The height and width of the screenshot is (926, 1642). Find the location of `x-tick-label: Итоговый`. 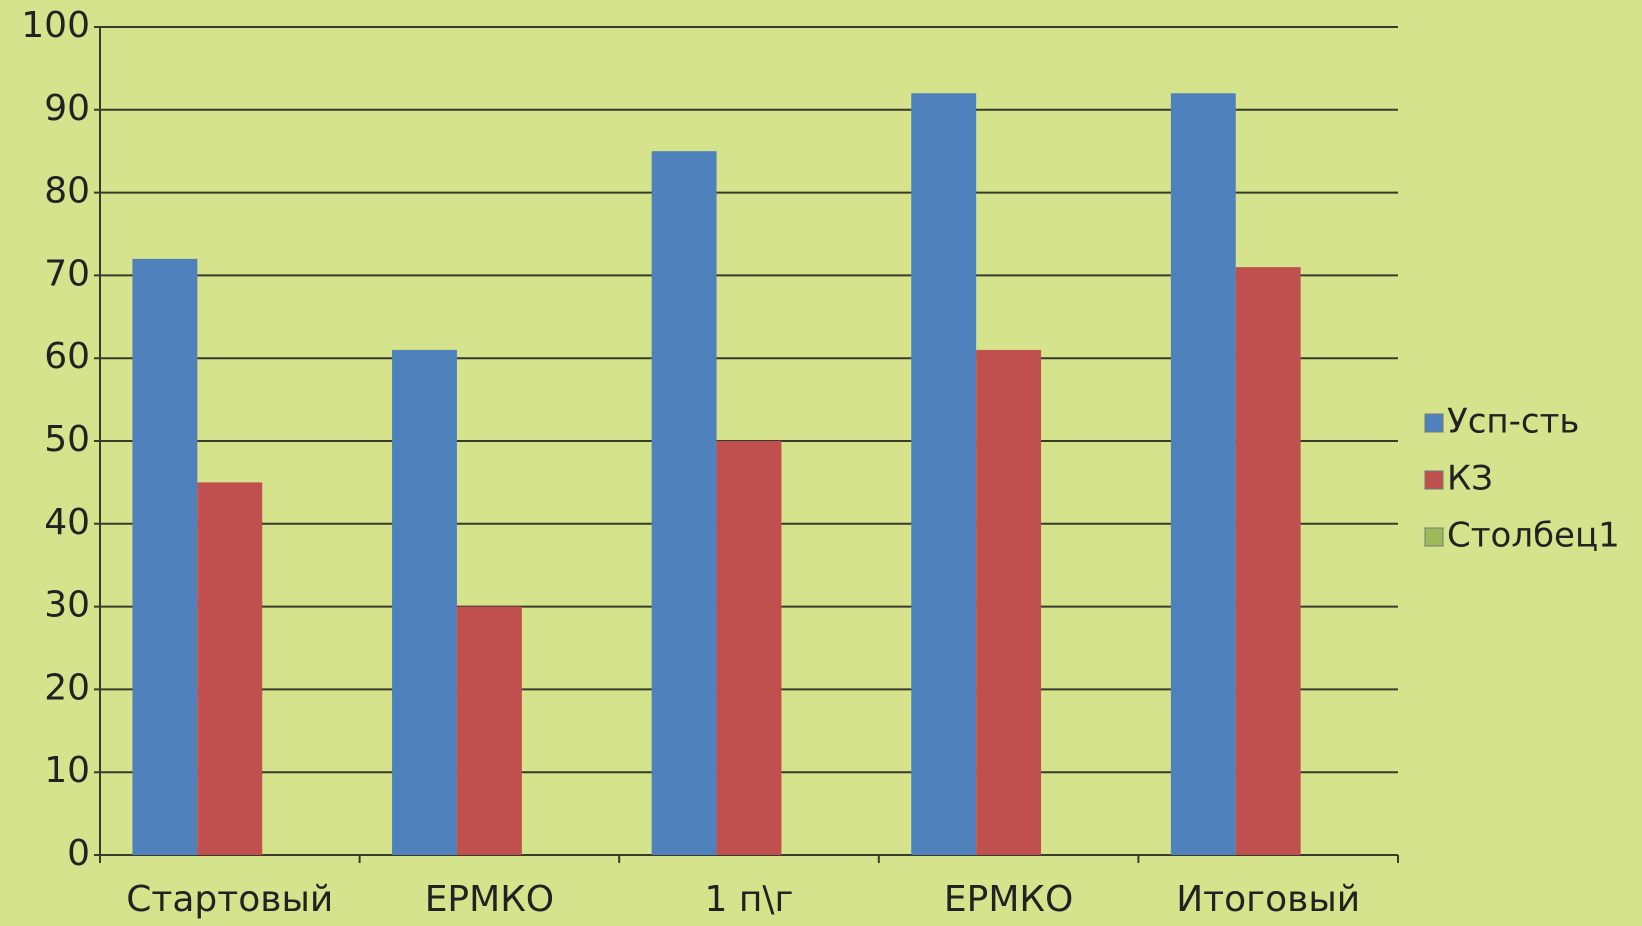

x-tick-label: Итоговый is located at coordinates (1268, 899).